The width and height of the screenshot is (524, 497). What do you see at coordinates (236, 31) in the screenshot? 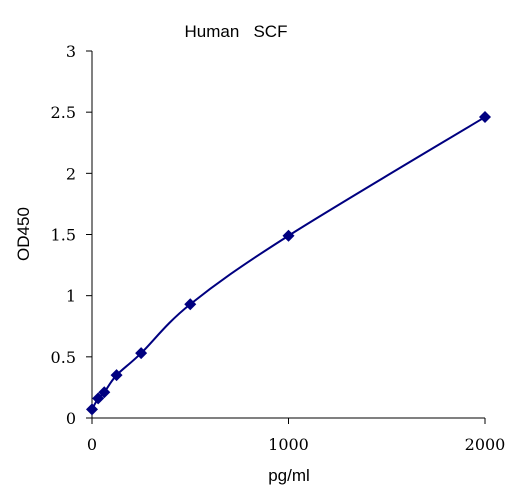
I see `chart-title: Human SCF` at bounding box center [236, 31].